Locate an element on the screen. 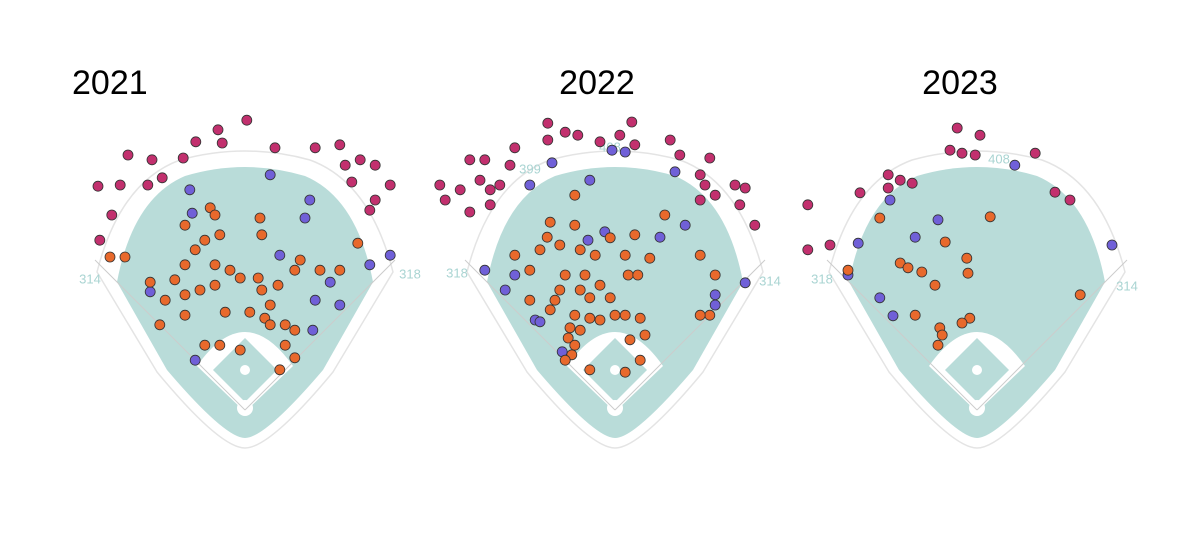 The image size is (1200, 542). mound is located at coordinates (615, 370).